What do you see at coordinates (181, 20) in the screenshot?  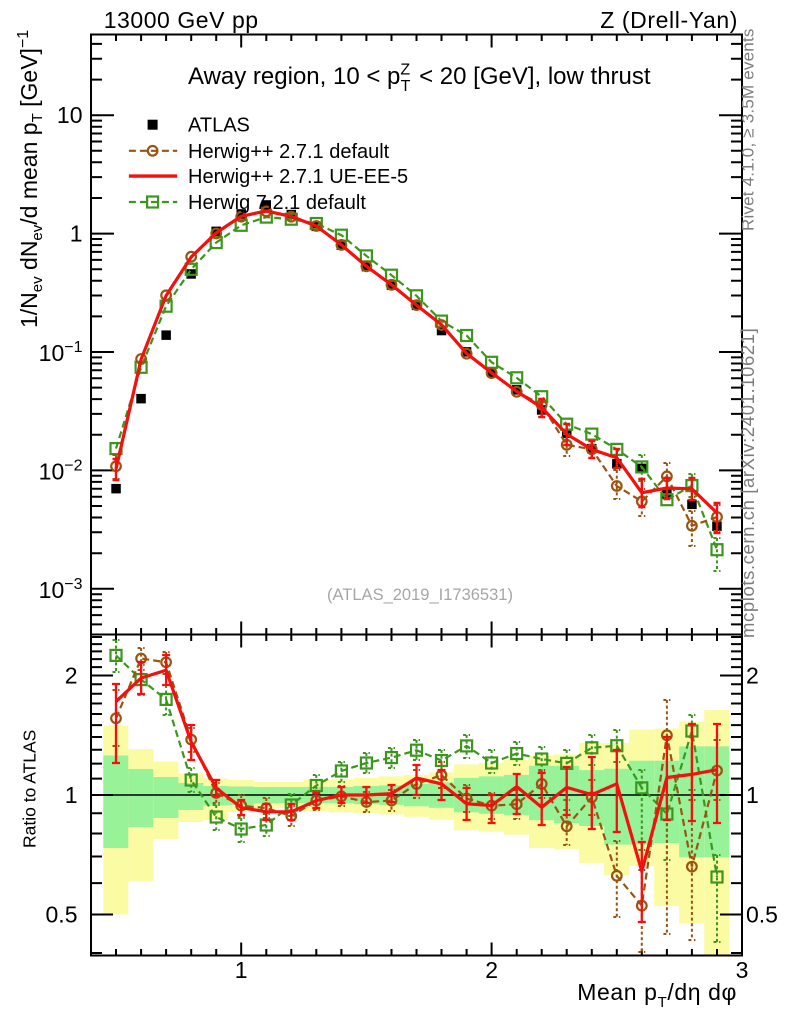 I see `svg-text: 13000 GeV pp` at bounding box center [181, 20].